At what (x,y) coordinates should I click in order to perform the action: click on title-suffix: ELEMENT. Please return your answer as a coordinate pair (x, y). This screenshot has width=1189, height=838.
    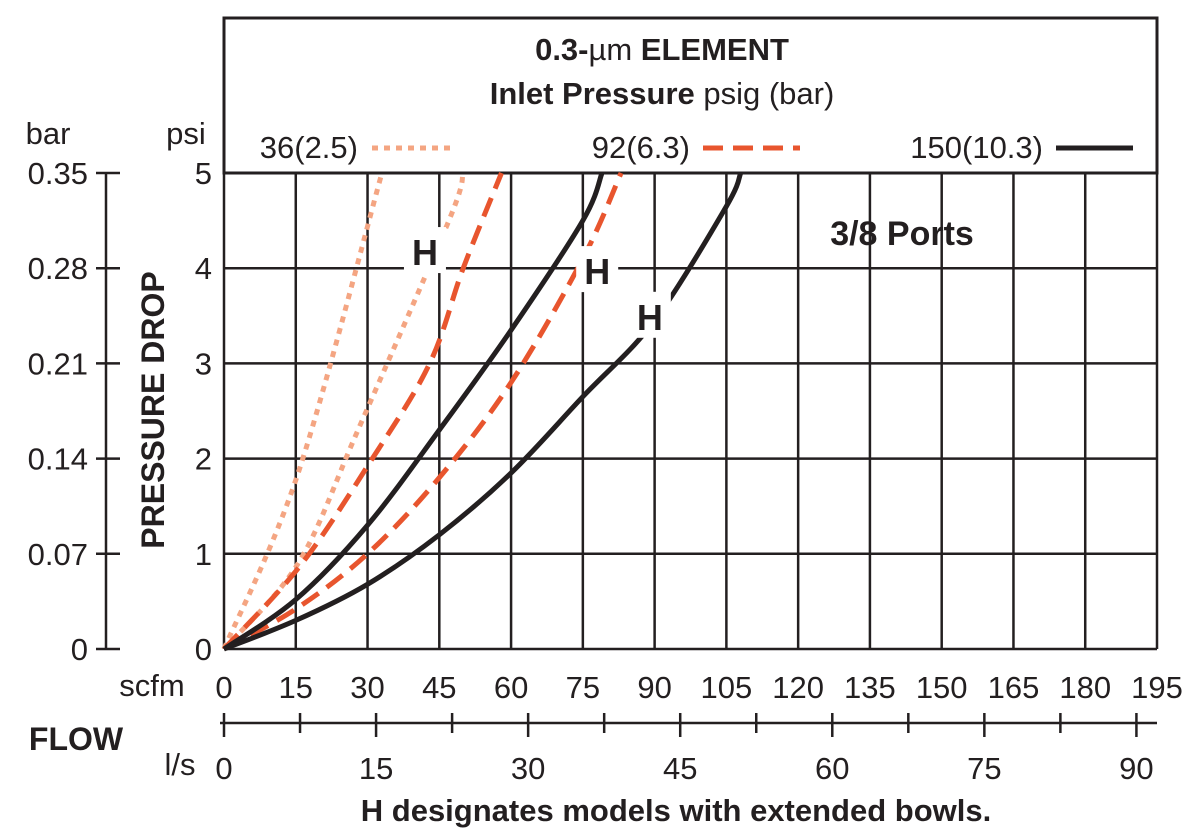
    Looking at the image, I should click on (710, 49).